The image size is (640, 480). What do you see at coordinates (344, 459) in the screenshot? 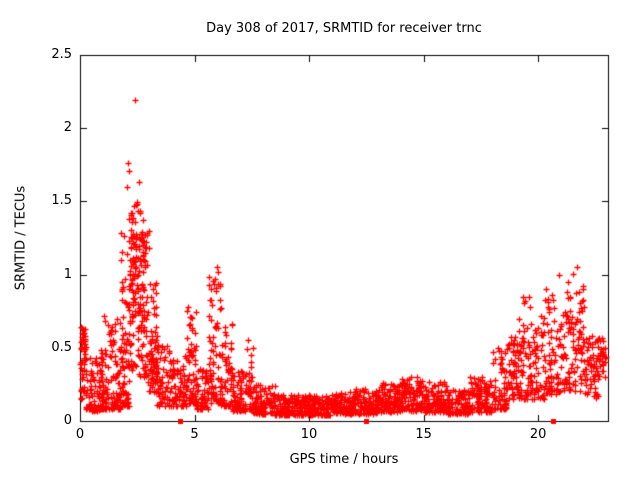
I see `x-axis-label: GPS time / hours` at bounding box center [344, 459].